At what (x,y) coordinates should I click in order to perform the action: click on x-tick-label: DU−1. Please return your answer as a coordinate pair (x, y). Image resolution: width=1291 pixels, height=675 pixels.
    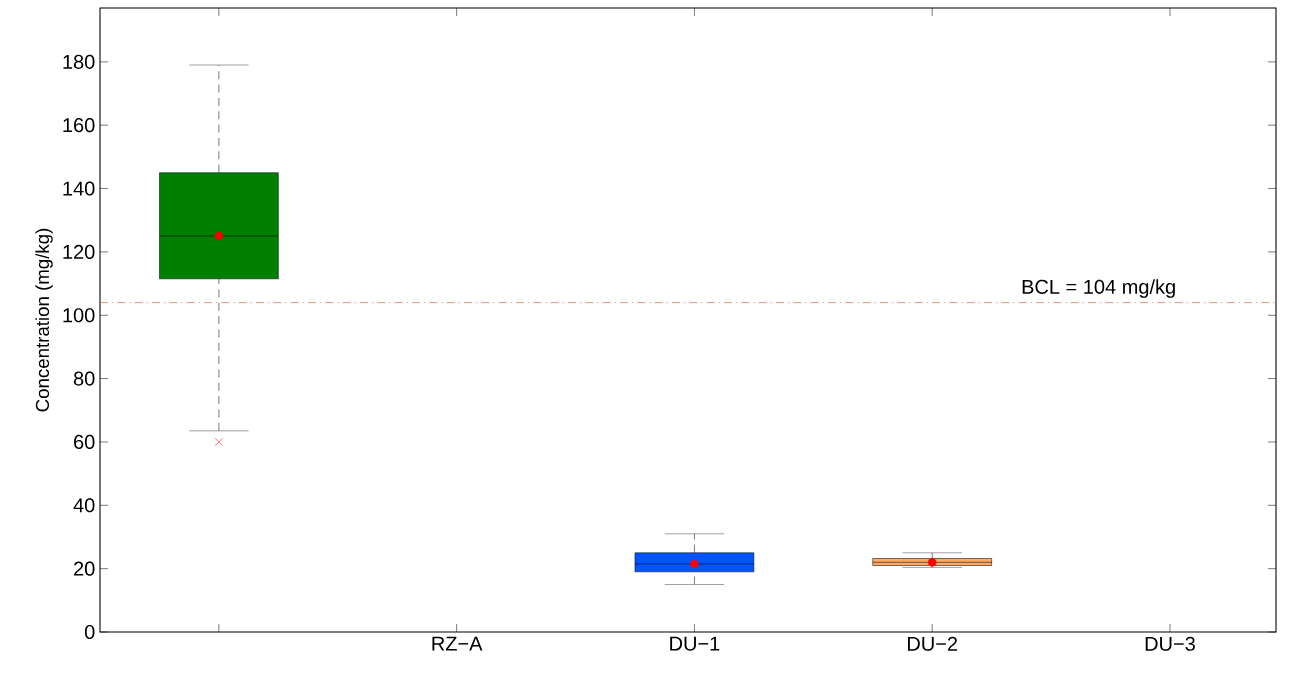
    Looking at the image, I should click on (695, 643).